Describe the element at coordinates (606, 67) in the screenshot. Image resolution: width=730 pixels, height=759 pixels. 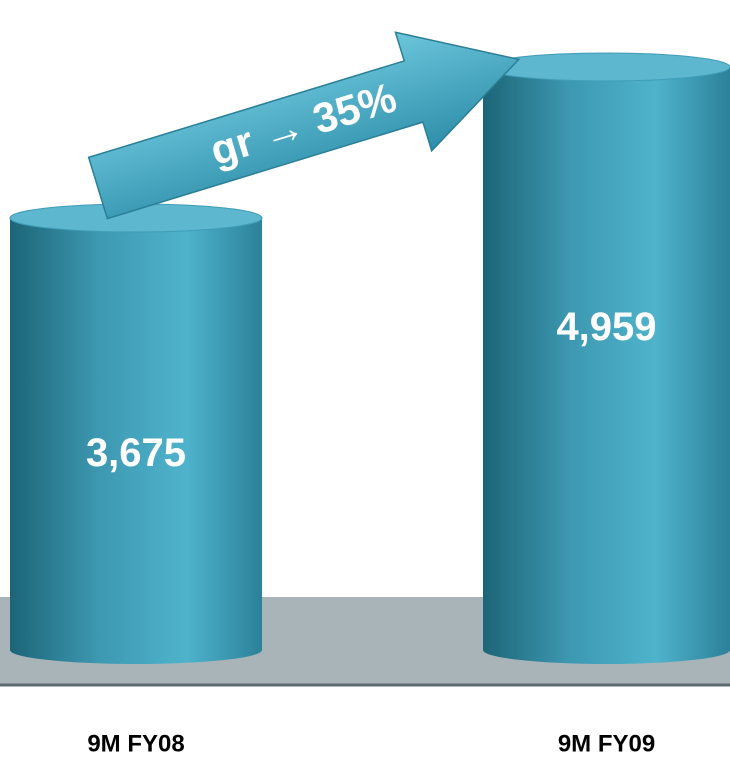
I see `bar-top` at that location.